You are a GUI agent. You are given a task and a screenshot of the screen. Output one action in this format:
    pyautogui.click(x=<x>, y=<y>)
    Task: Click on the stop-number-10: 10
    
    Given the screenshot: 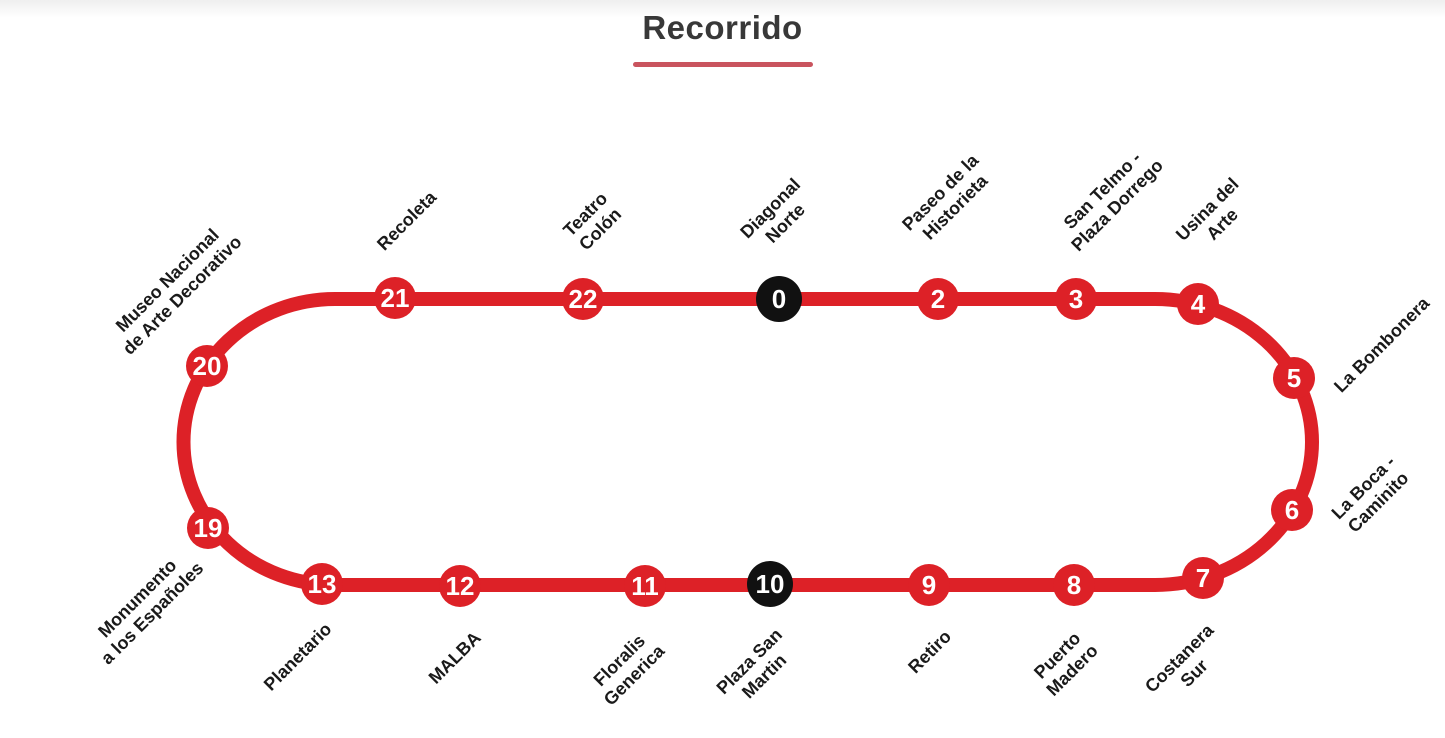 What is the action you would take?
    pyautogui.click(x=770, y=584)
    